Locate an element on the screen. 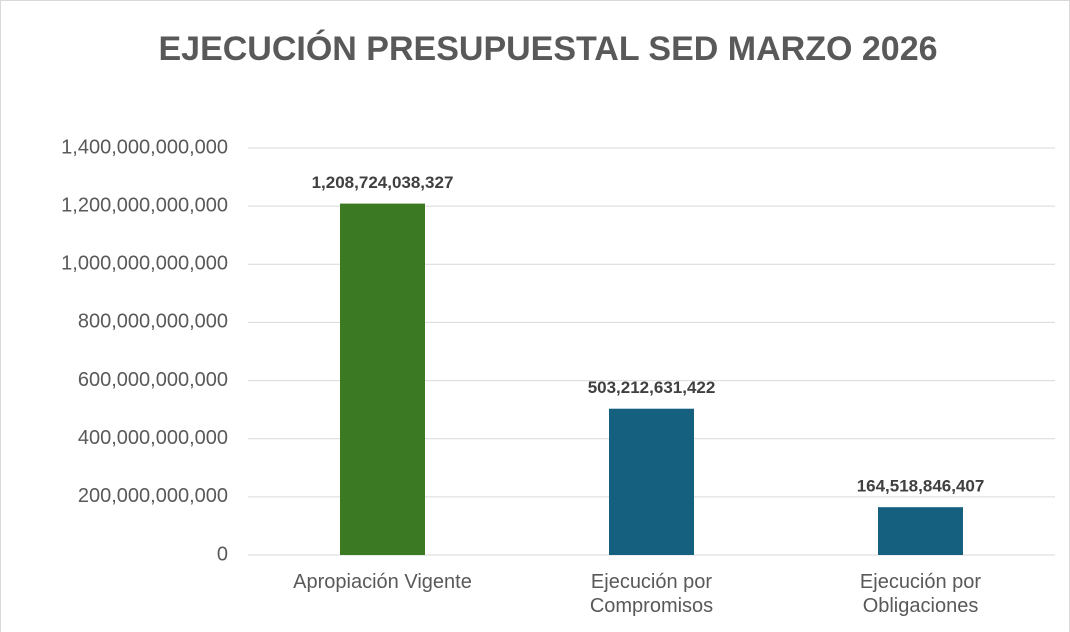 Image resolution: width=1070 pixels, height=632 pixels. y-tick-label: 800,000,000,000 is located at coordinates (153, 322).